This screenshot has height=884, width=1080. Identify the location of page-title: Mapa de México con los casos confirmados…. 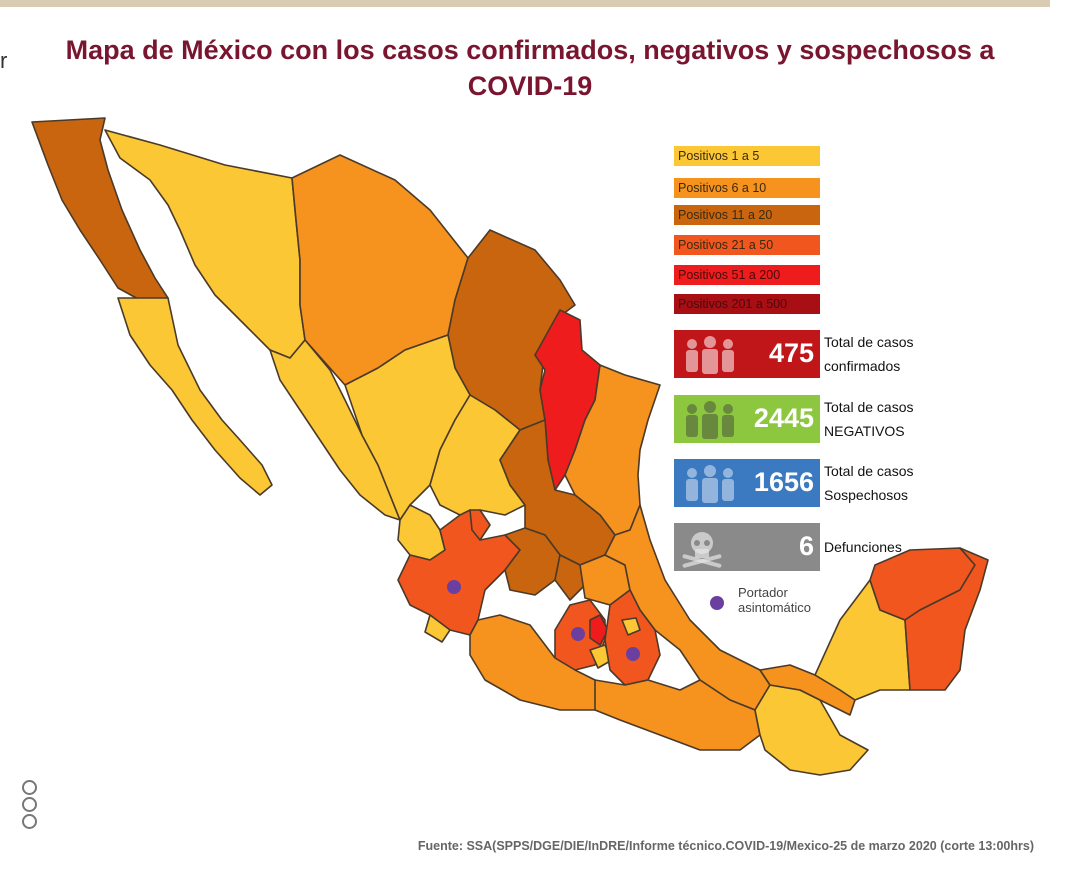
(530, 68).